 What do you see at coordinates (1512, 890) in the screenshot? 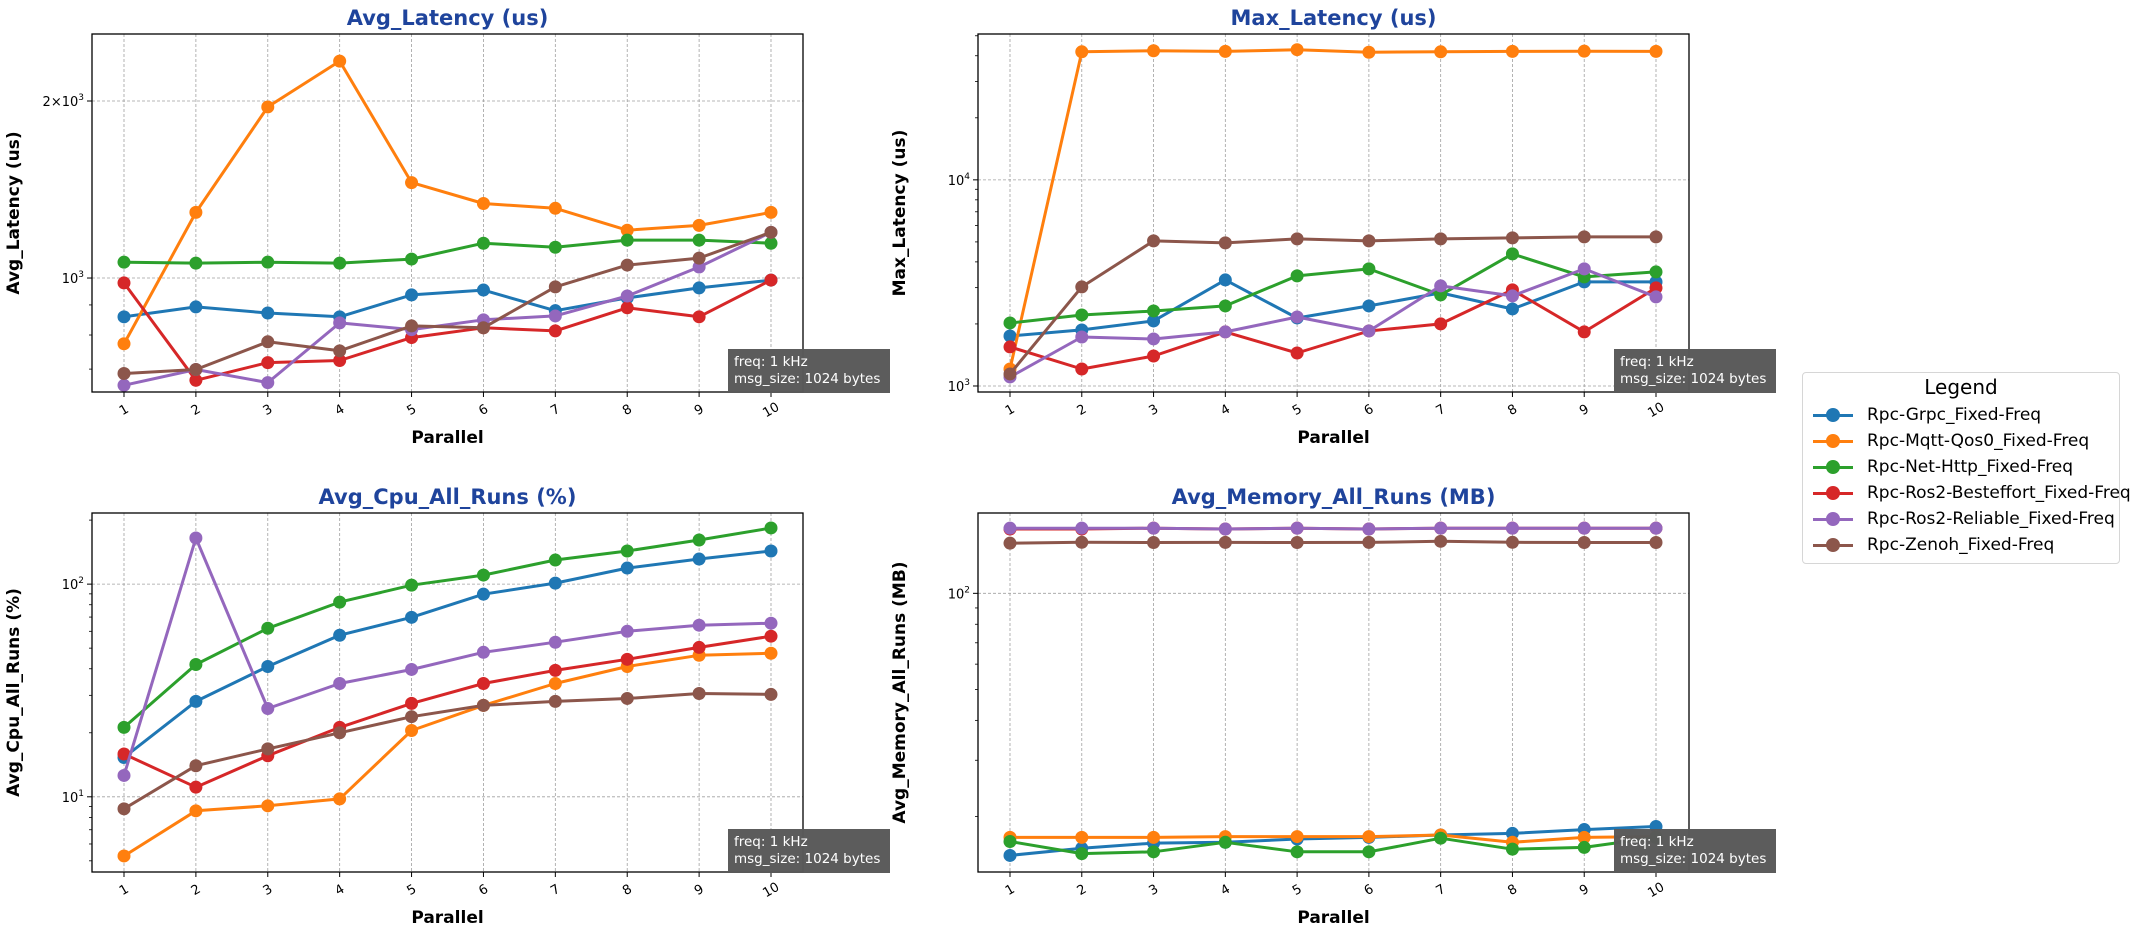
I see `x-tick-label: 8` at bounding box center [1512, 890].